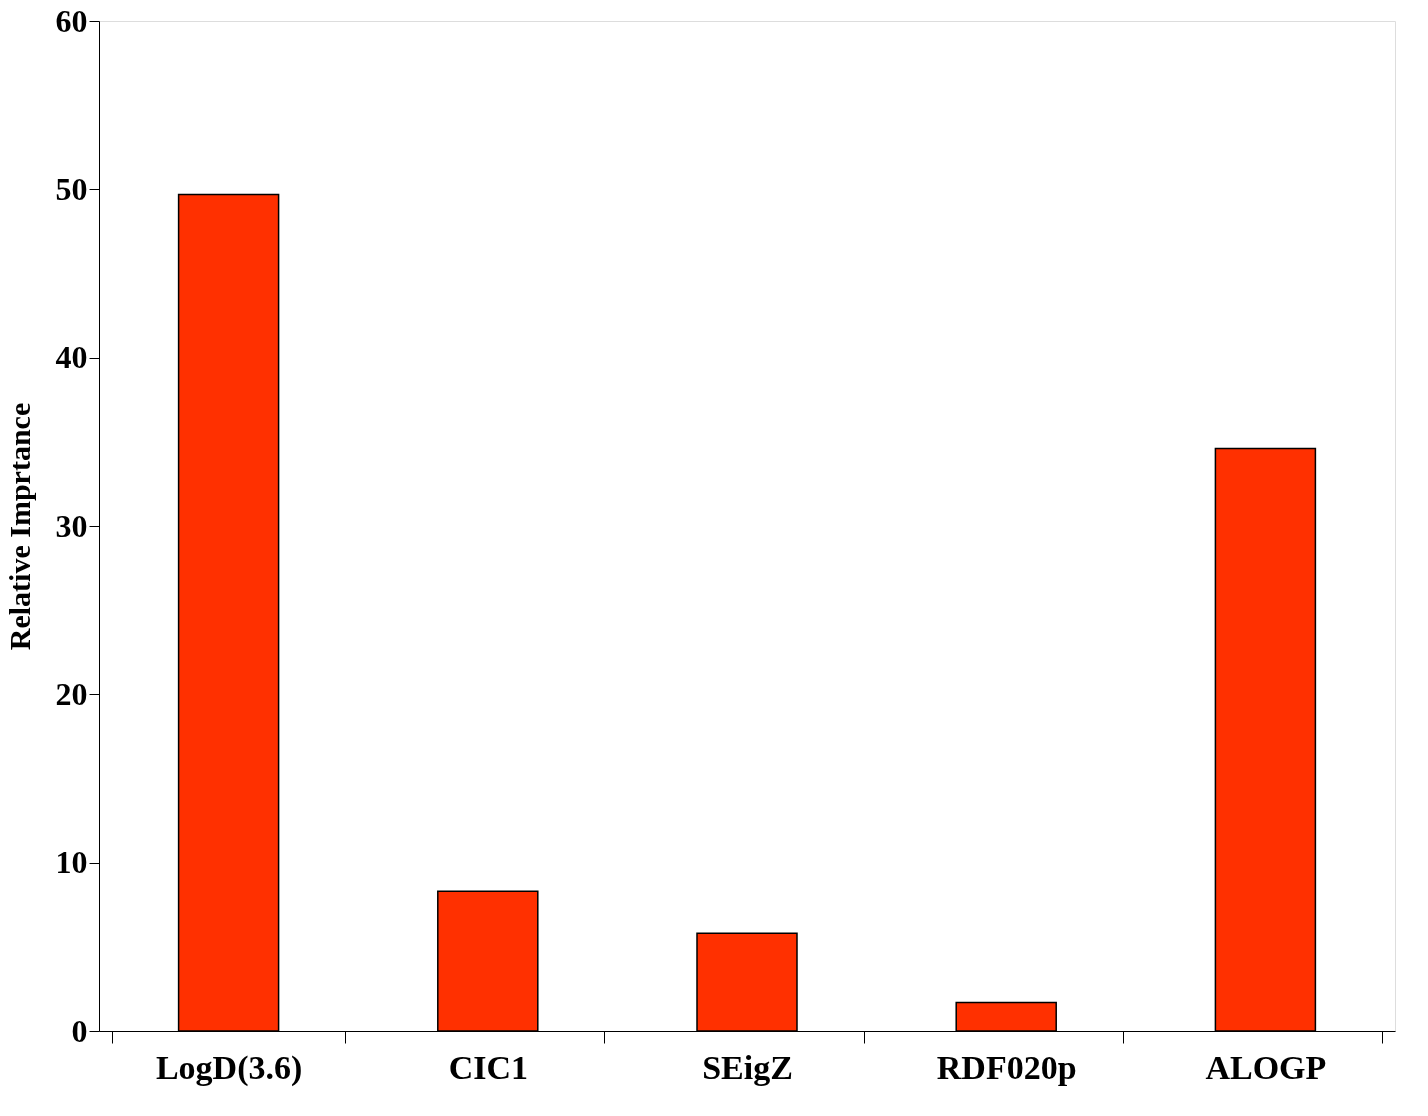  Describe the element at coordinates (229, 1067) in the screenshot. I see `x-tick-label: LogD(3.6)` at that location.